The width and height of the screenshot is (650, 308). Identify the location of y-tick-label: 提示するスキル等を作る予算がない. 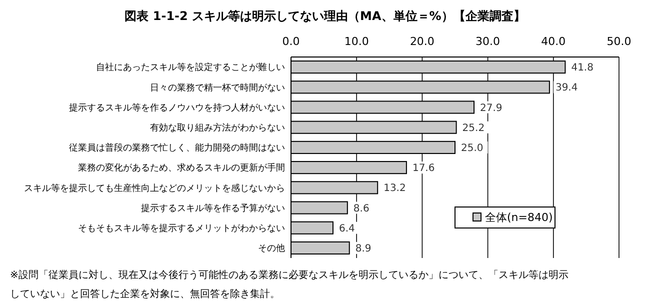
(213, 208).